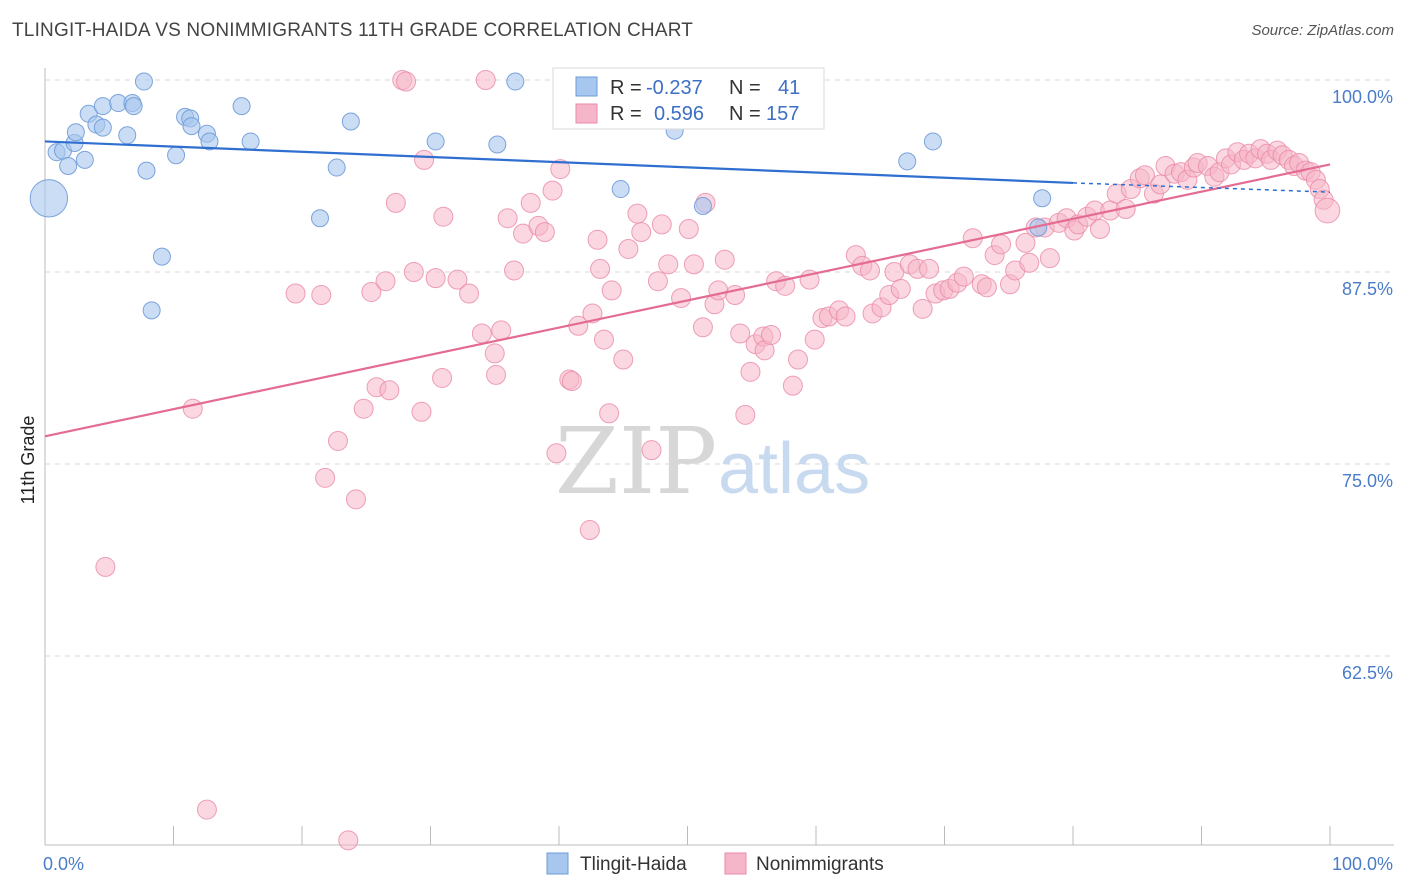 The image size is (1406, 892). I want to click on legend-tlingit-haida: Tlingit-Haida, so click(633, 864).